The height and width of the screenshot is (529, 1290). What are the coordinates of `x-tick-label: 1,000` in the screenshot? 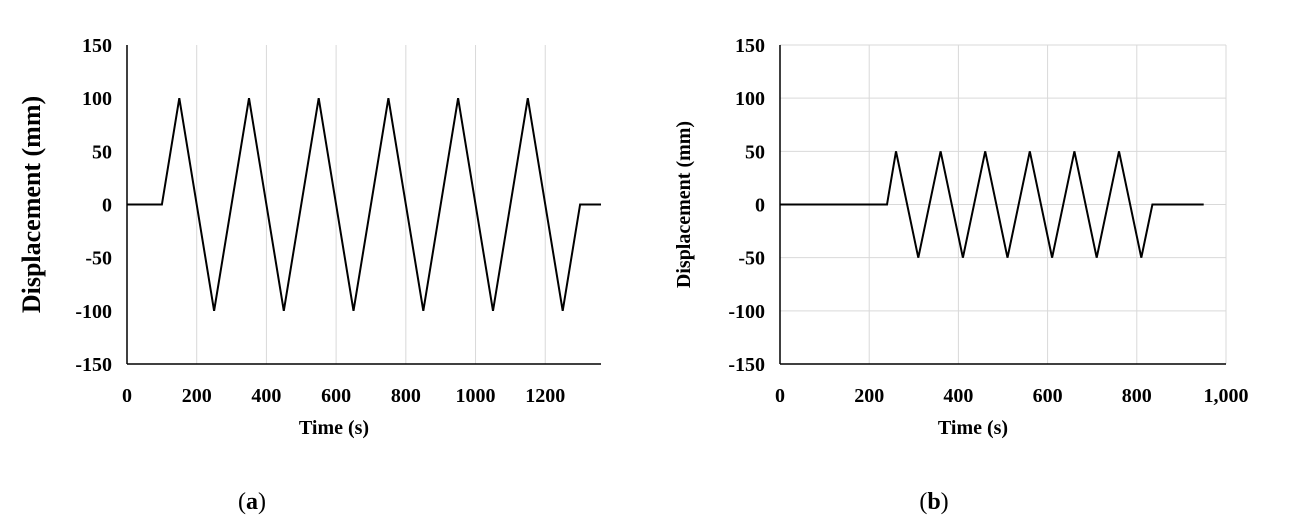 It's located at (1226, 396).